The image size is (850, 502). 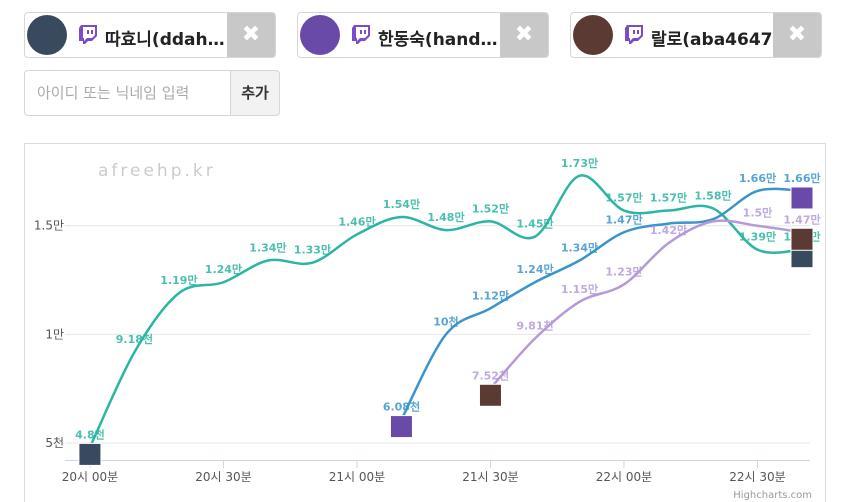 What do you see at coordinates (178, 280) in the screenshot?
I see `data-label: 1.19만` at bounding box center [178, 280].